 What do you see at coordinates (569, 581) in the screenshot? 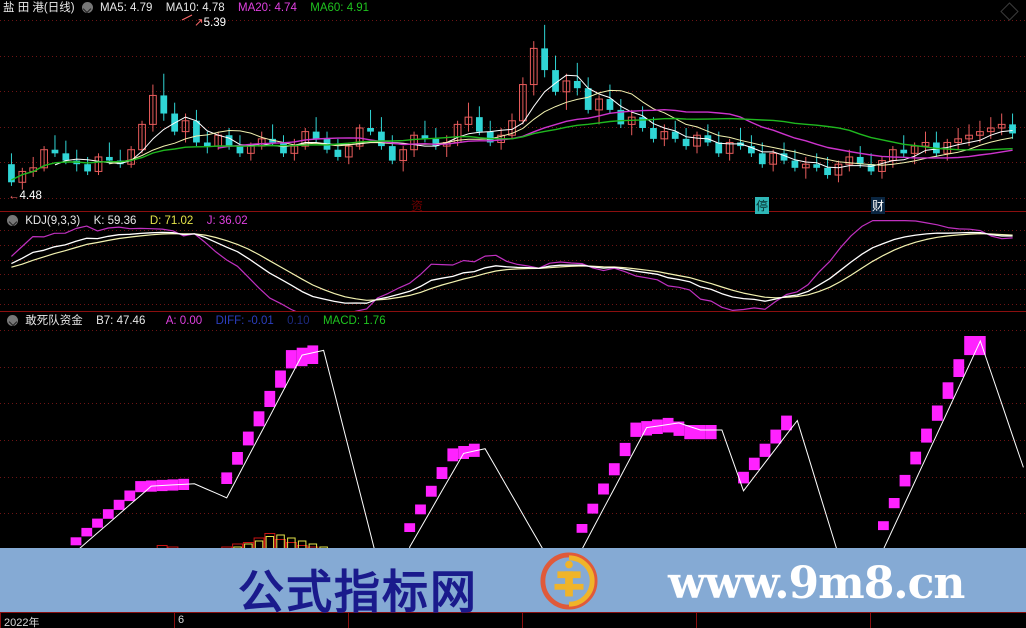
I see `9m8-seal-logo` at bounding box center [569, 581].